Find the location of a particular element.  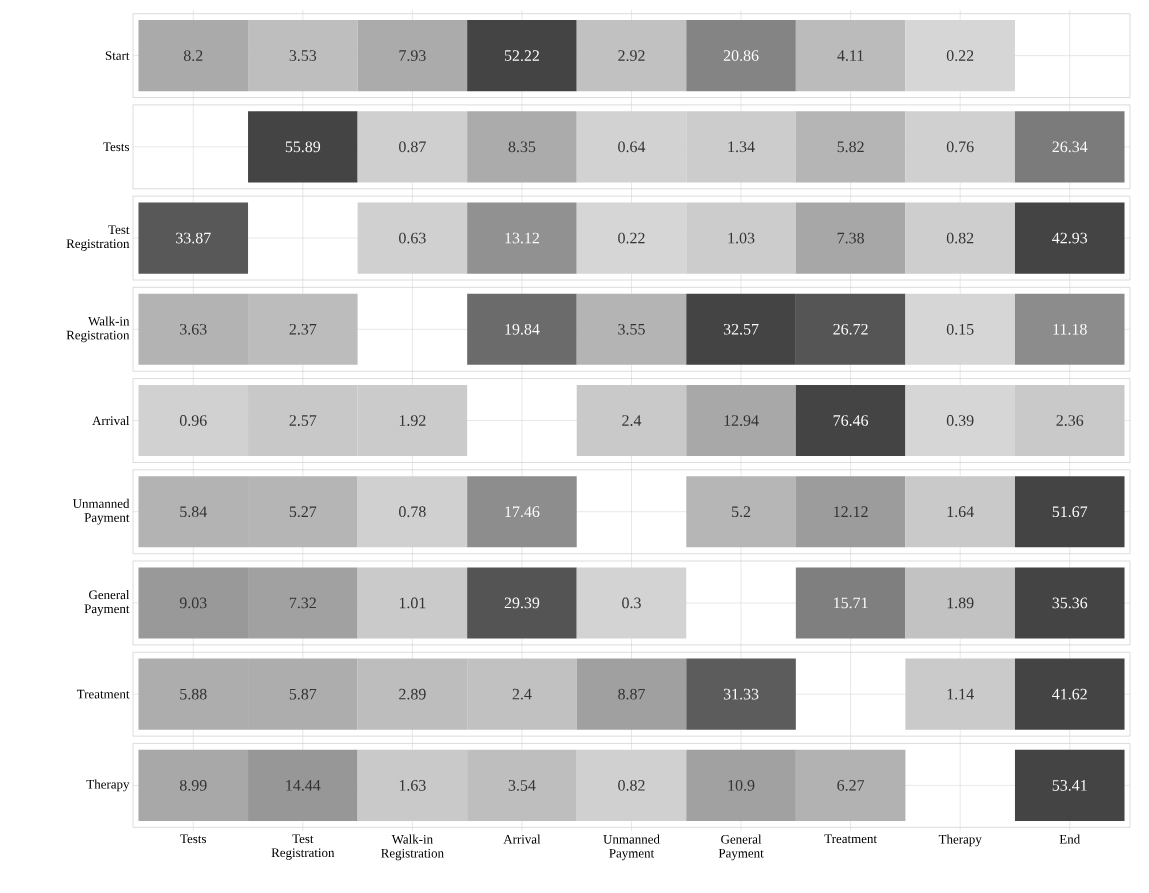

data-label: 5.87 is located at coordinates (303, 694).